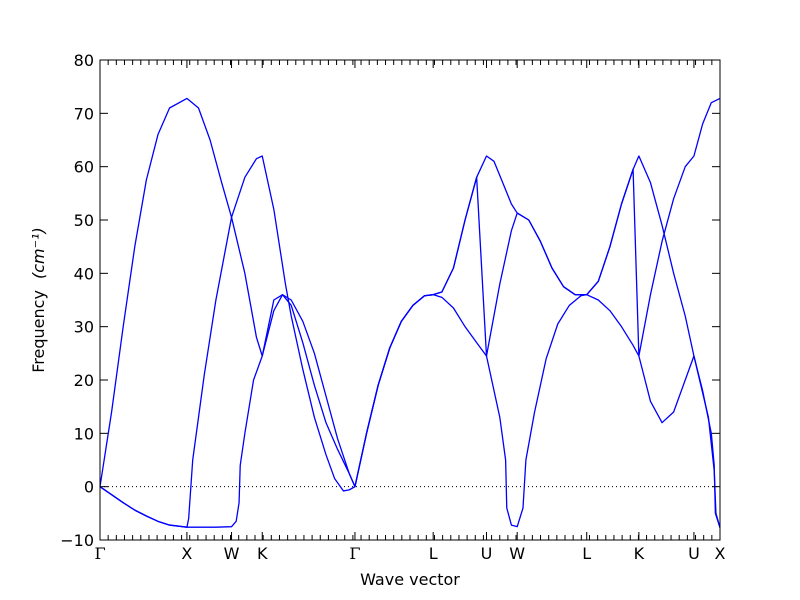  Describe the element at coordinates (77, 540) in the screenshot. I see `y-tick-label: −10` at that location.